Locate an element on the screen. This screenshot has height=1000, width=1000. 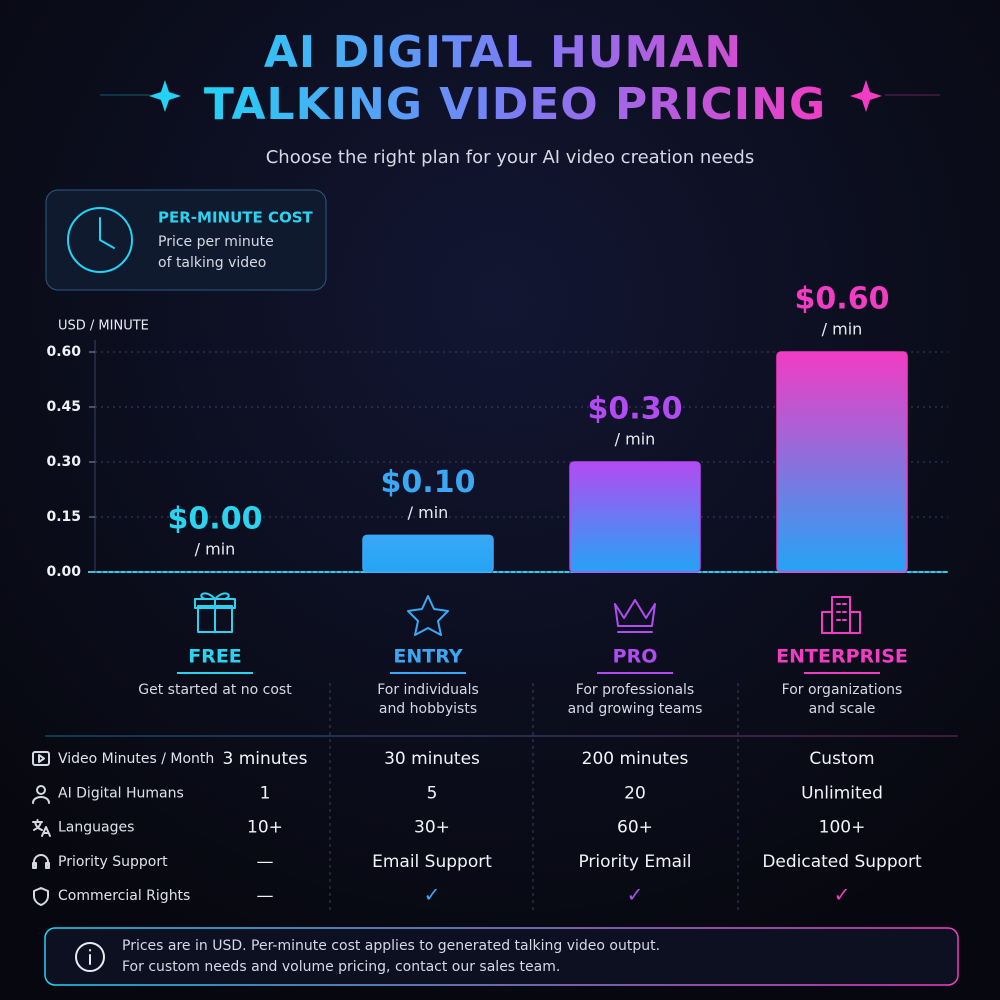
building-icon is located at coordinates (841, 615).